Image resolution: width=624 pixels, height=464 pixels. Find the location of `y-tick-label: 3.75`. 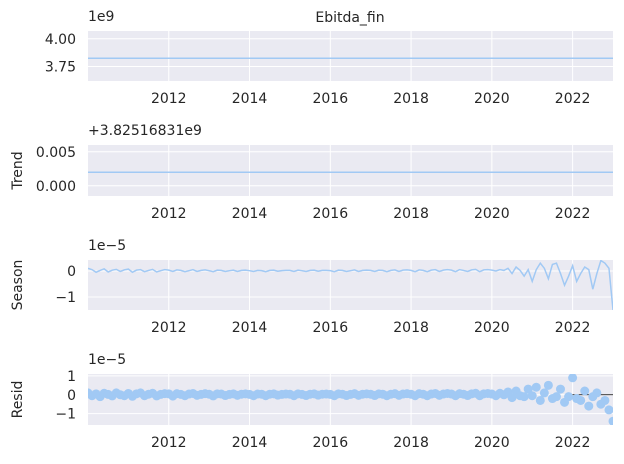

y-tick-label: 3.75 is located at coordinates (60, 68).